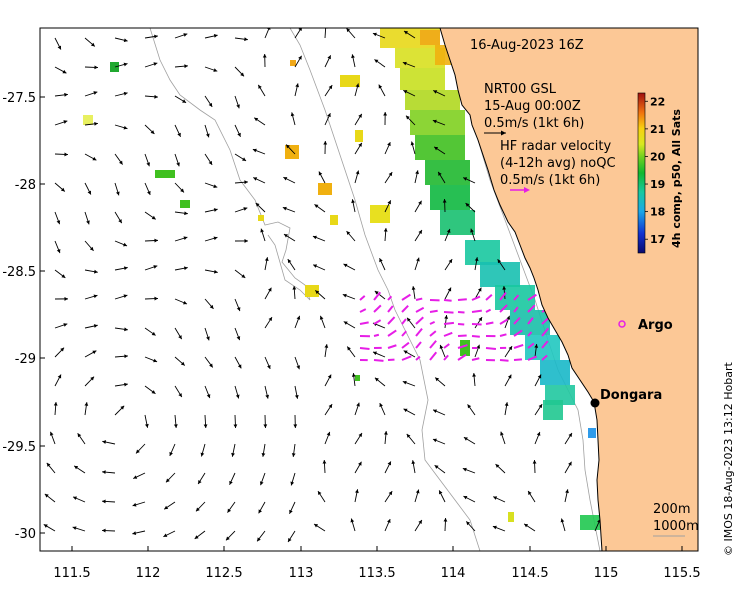 The image size is (740, 592). What do you see at coordinates (25, 359) in the screenshot?
I see `latitude-tick-label: -29` at bounding box center [25, 359].